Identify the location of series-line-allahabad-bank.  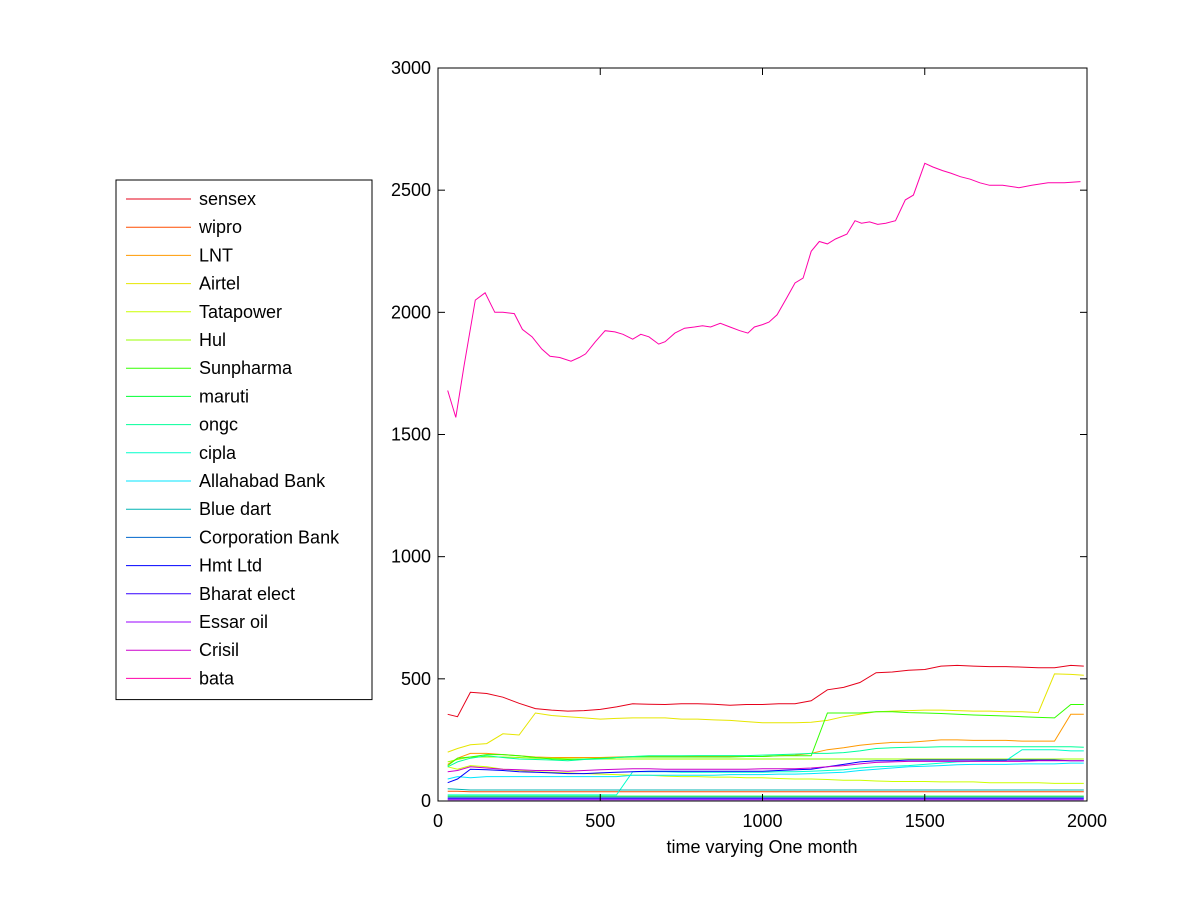
(765, 771).